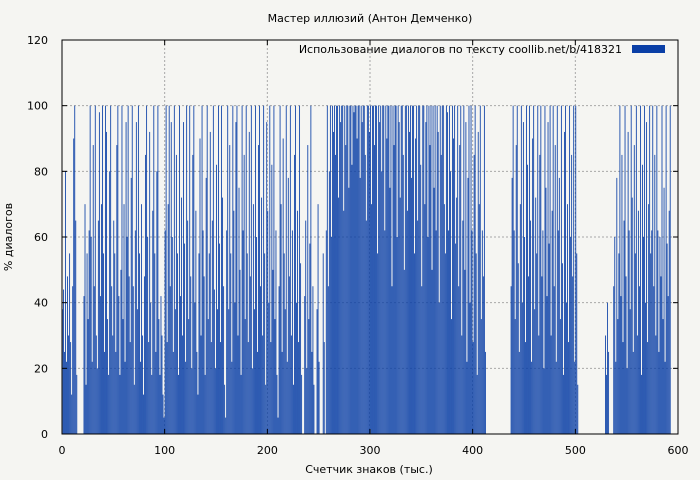  Describe the element at coordinates (267, 450) in the screenshot. I see `x-tick-label-2: 200` at that location.